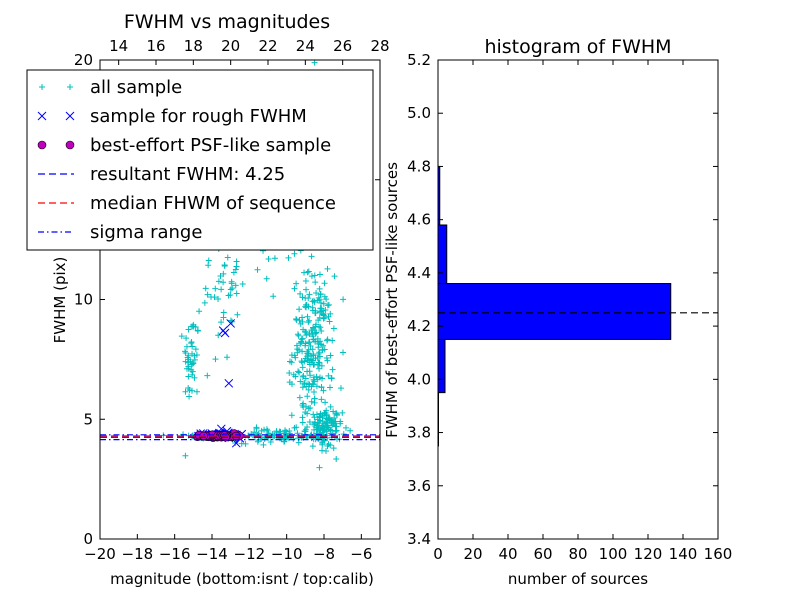  I want to click on top-tick-label: 14, so click(118, 46).